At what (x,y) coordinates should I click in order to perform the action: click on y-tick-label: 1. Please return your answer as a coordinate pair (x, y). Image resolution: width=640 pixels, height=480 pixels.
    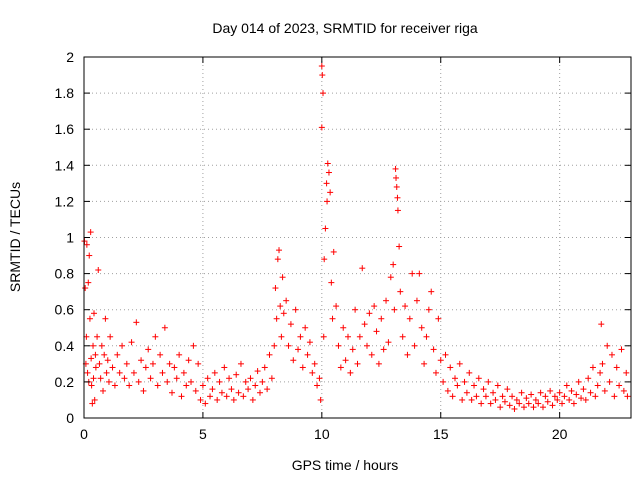
    Looking at the image, I should click on (70, 238).